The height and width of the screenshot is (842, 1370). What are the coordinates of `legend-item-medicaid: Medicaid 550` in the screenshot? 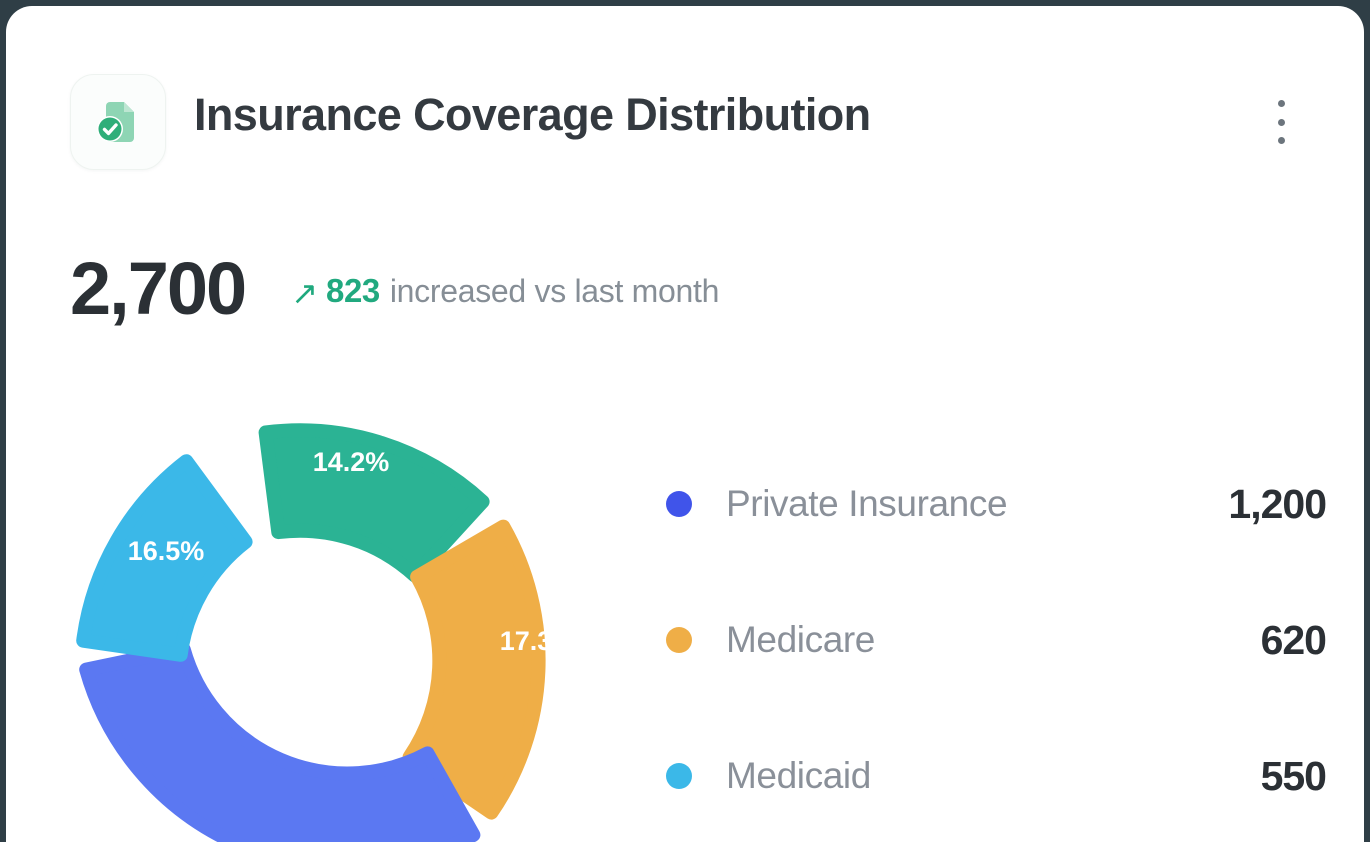 It's located at (996, 775).